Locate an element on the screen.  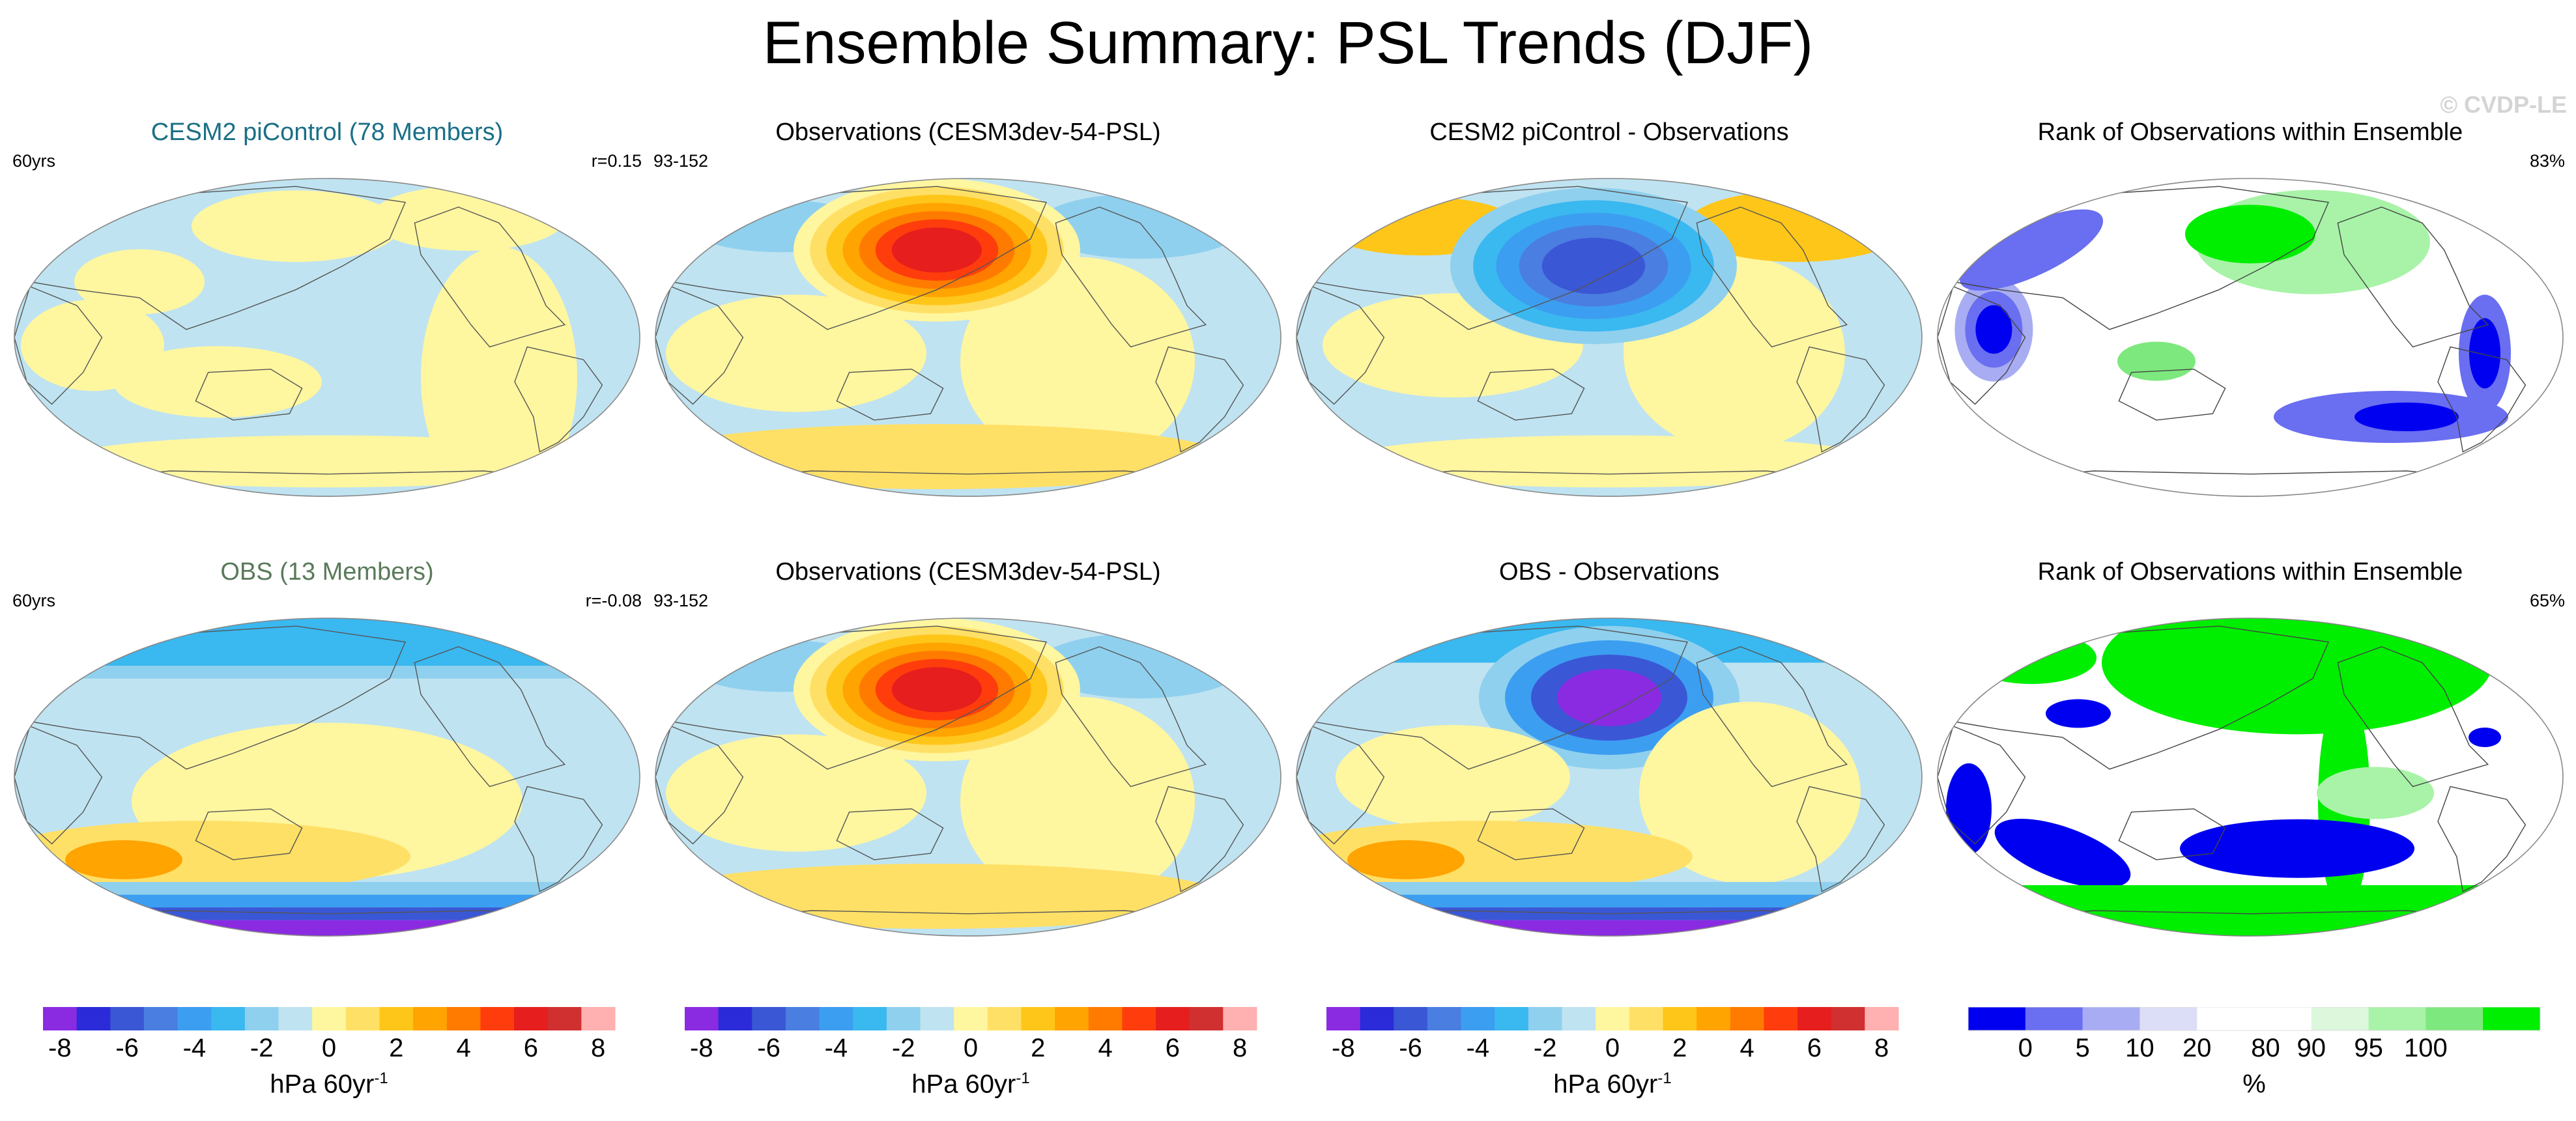
map-diff-obs is located at coordinates (1609, 777).